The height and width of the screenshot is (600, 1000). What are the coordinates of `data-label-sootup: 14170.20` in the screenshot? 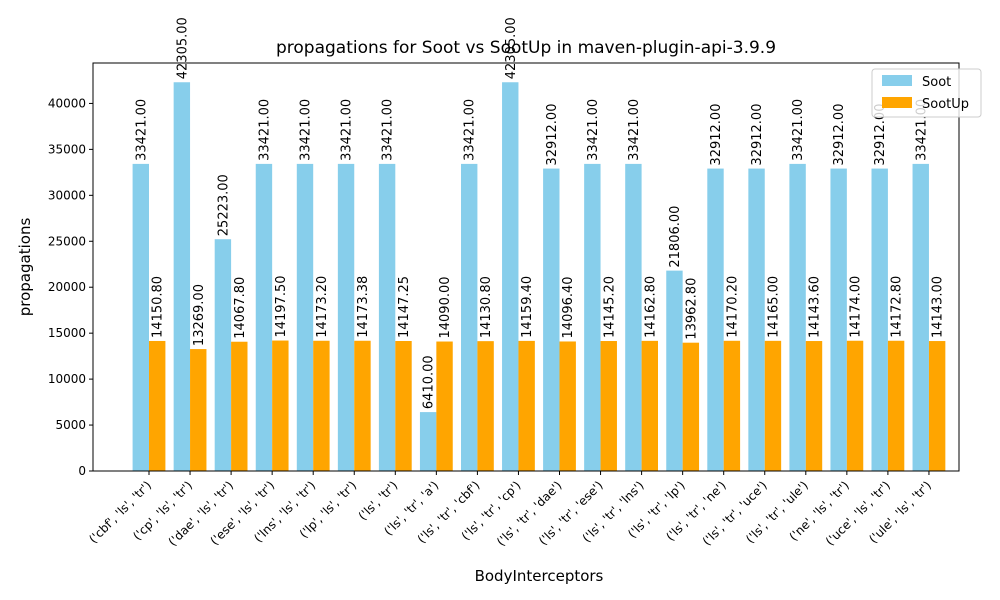 It's located at (732, 307).